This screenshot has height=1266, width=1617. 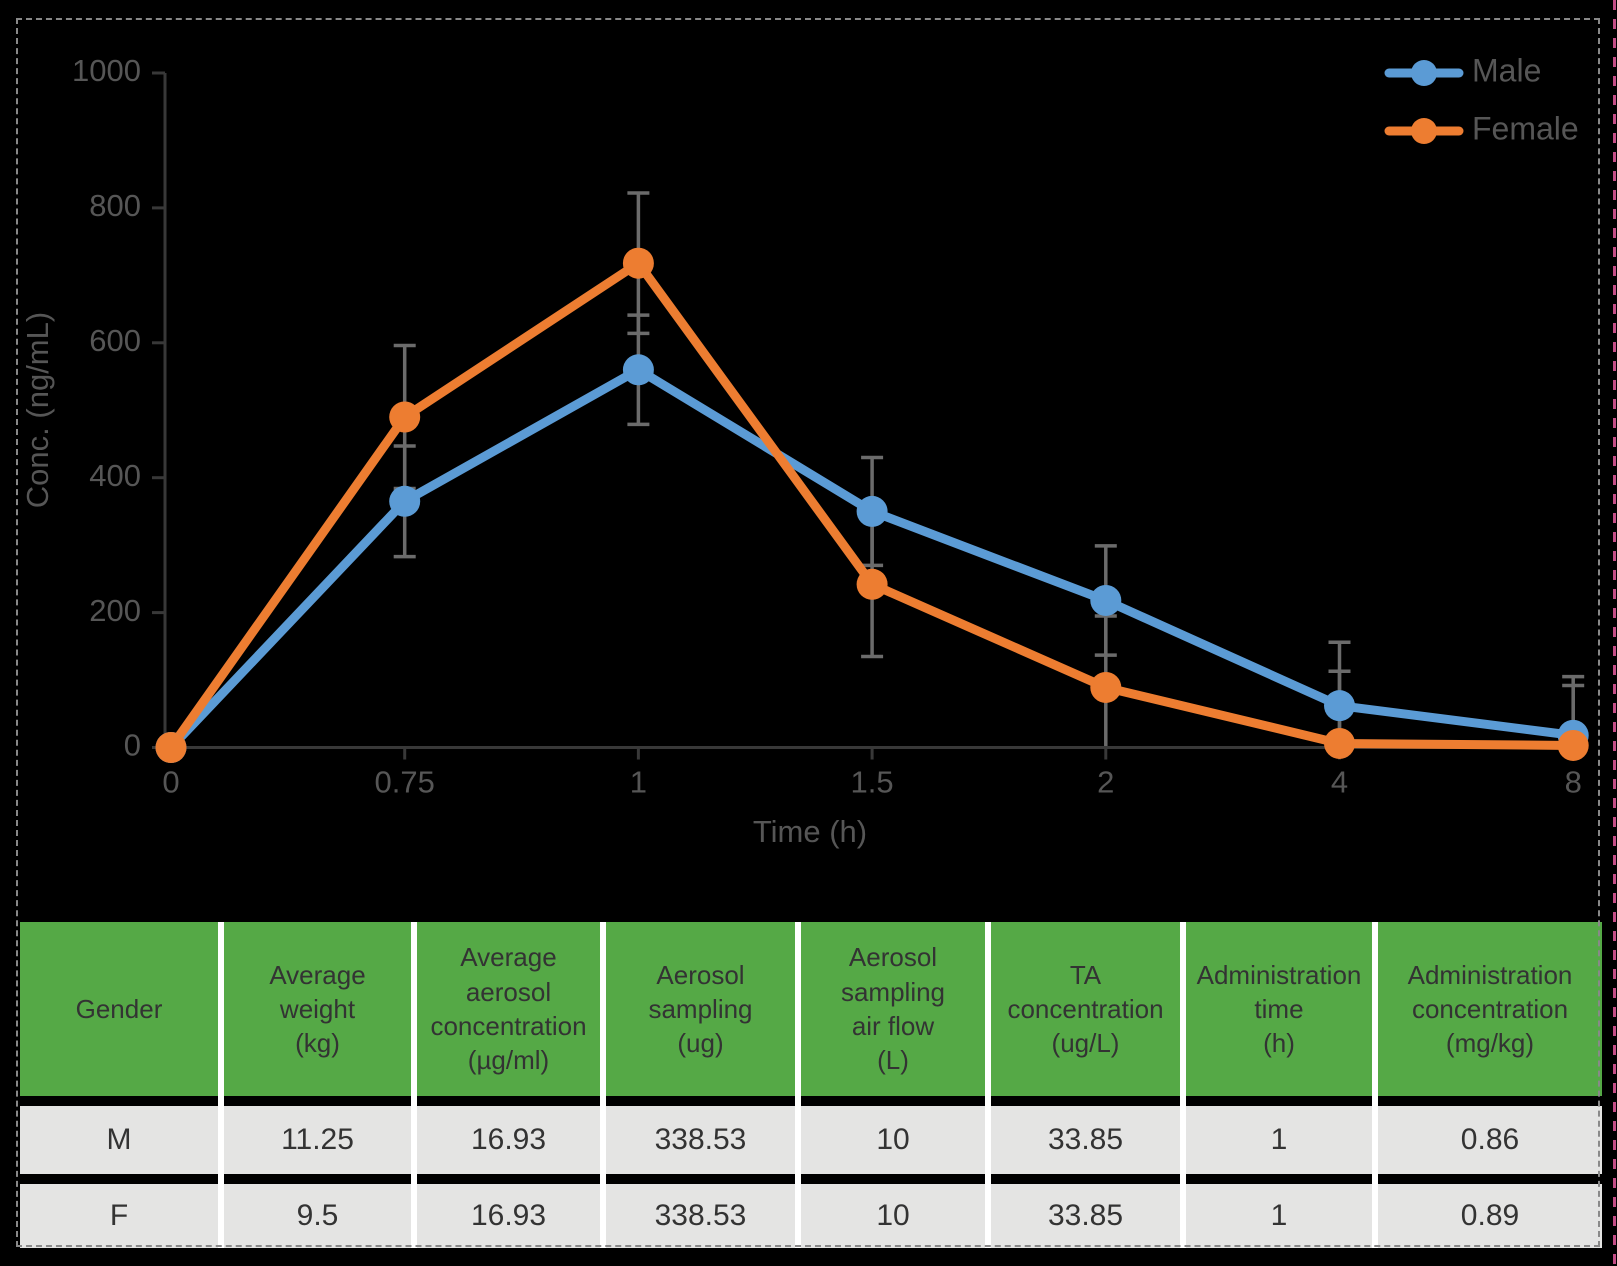 I want to click on y-tick-label: 800, so click(x=115, y=205).